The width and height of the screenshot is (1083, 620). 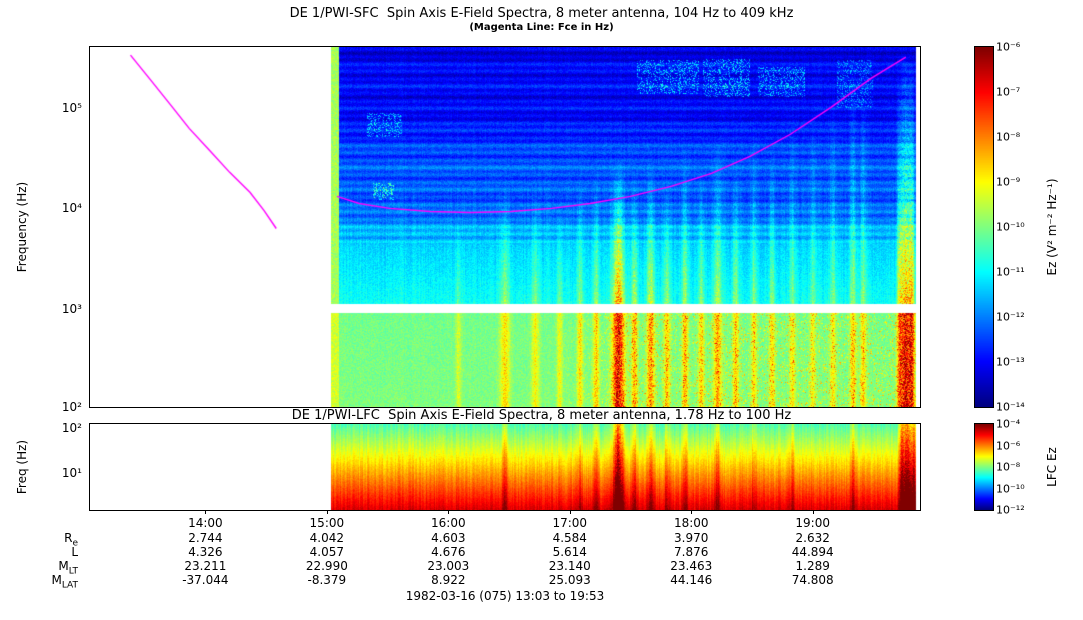 I want to click on lfc-colorbar-frame, so click(x=984, y=467).